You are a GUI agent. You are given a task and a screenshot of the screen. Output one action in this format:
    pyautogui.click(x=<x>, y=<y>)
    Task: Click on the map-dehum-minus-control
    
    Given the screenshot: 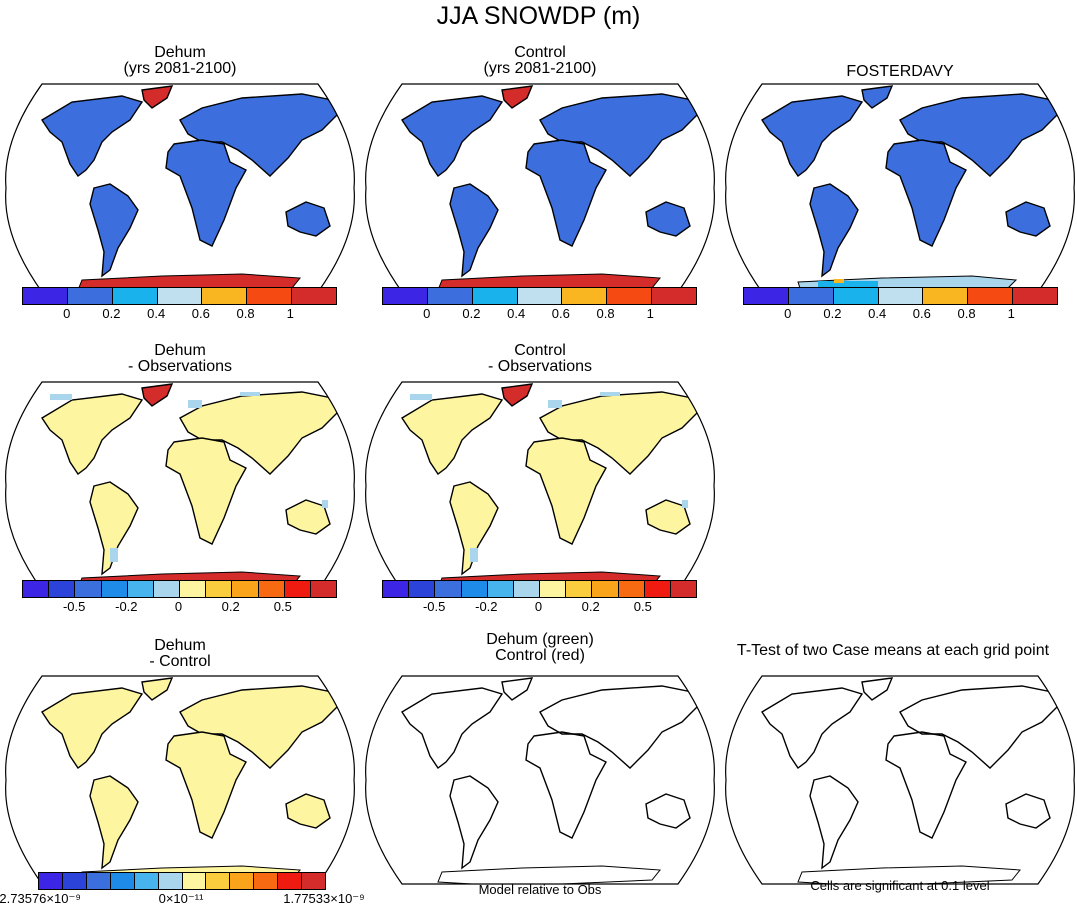 What is the action you would take?
    pyautogui.click(x=180, y=780)
    